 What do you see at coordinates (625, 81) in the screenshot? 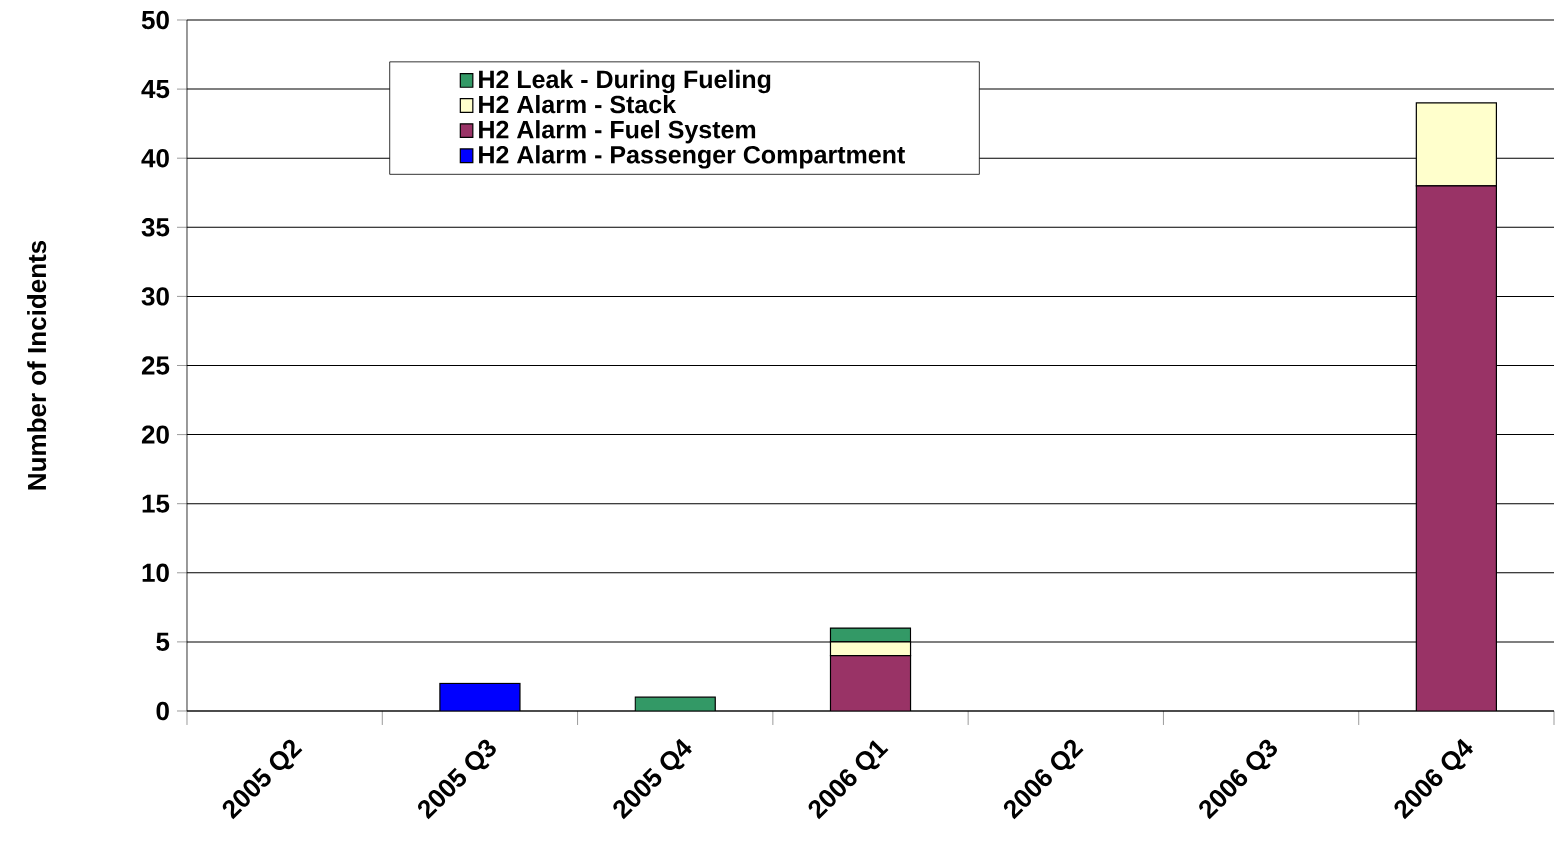
I see `legend-label: H2 Leak - During Fueling` at bounding box center [625, 81].